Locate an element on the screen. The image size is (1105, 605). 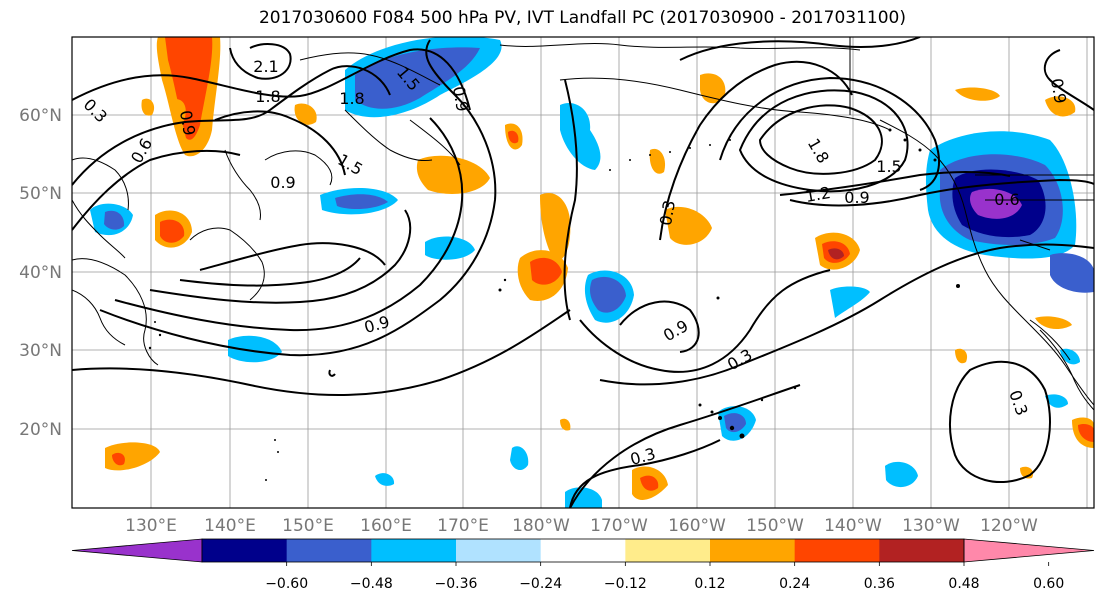
colorbar-outline is located at coordinates (583, 550).